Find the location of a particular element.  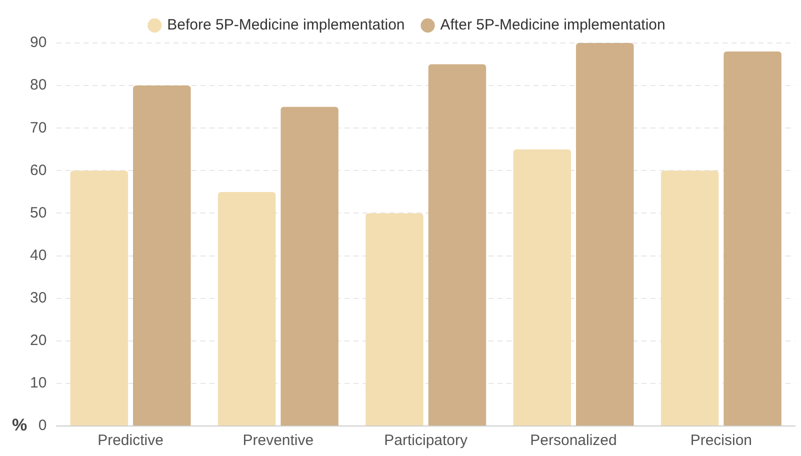

y-tick-label: 0 is located at coordinates (42, 425).